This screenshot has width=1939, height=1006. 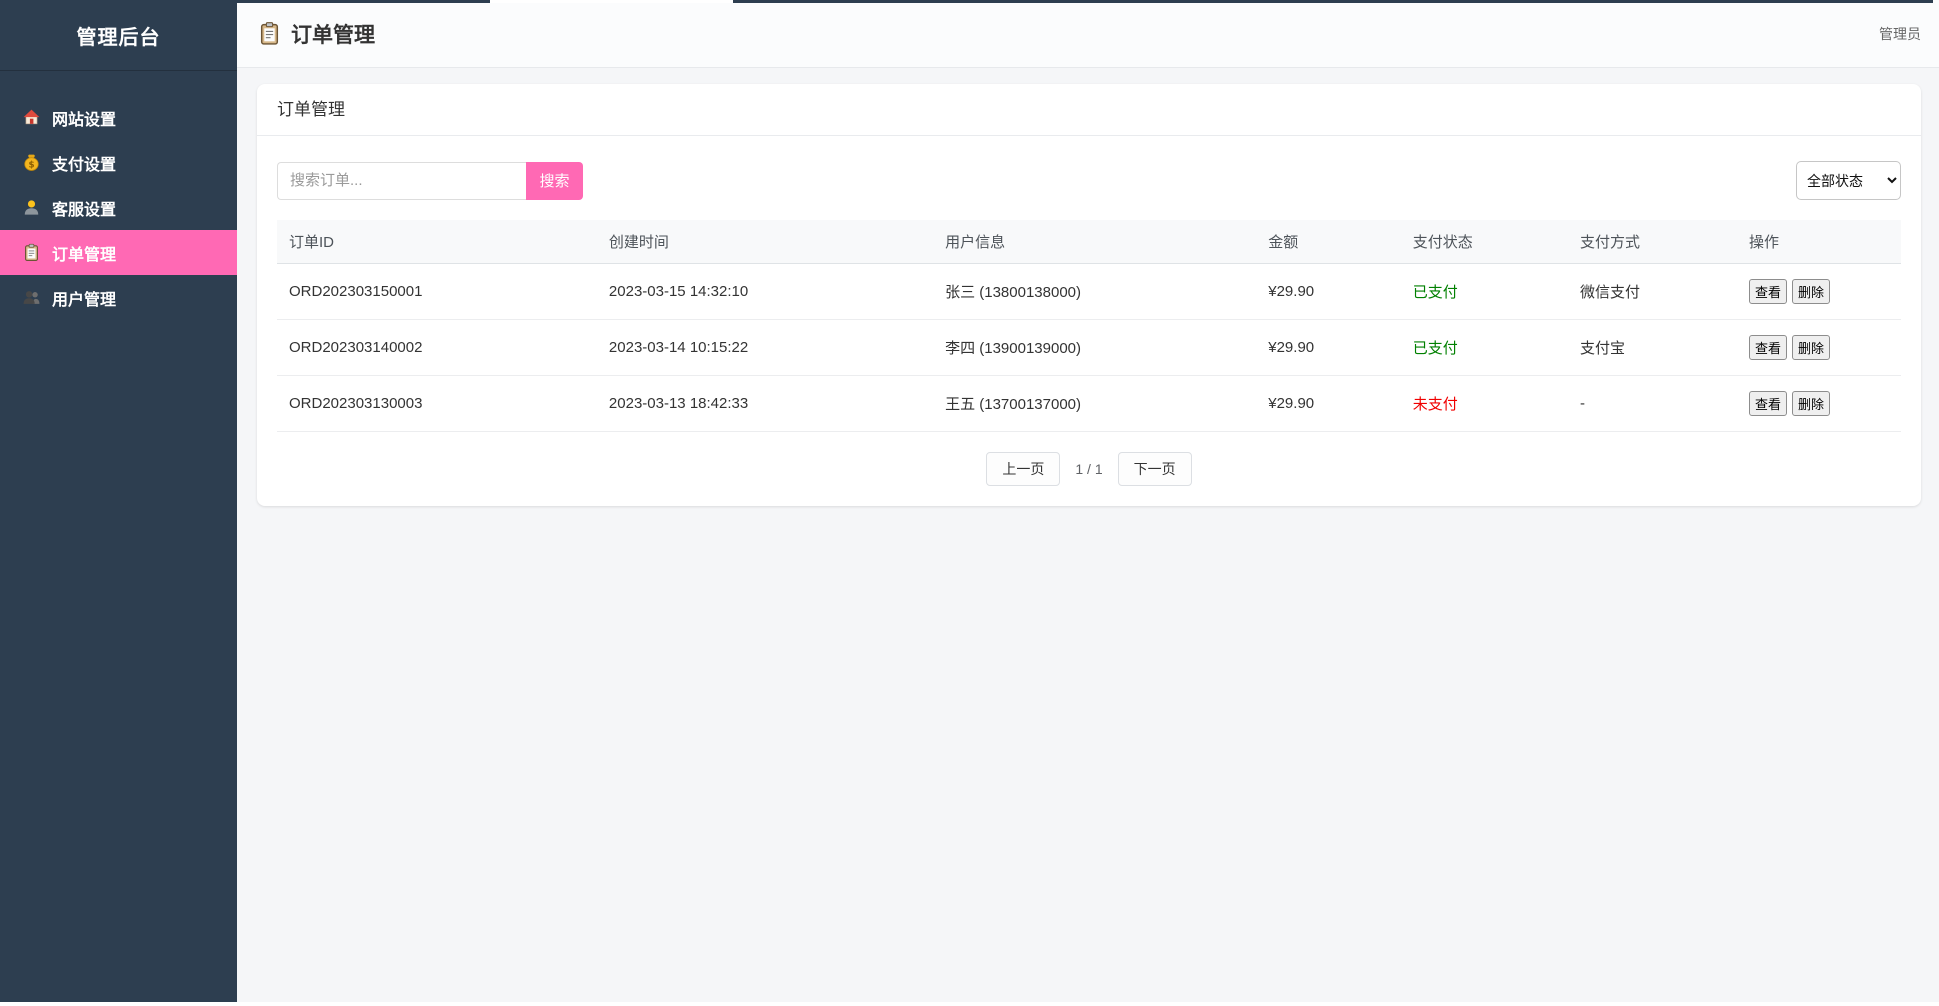 I want to click on bottom-edge-strip, so click(x=969, y=1004).